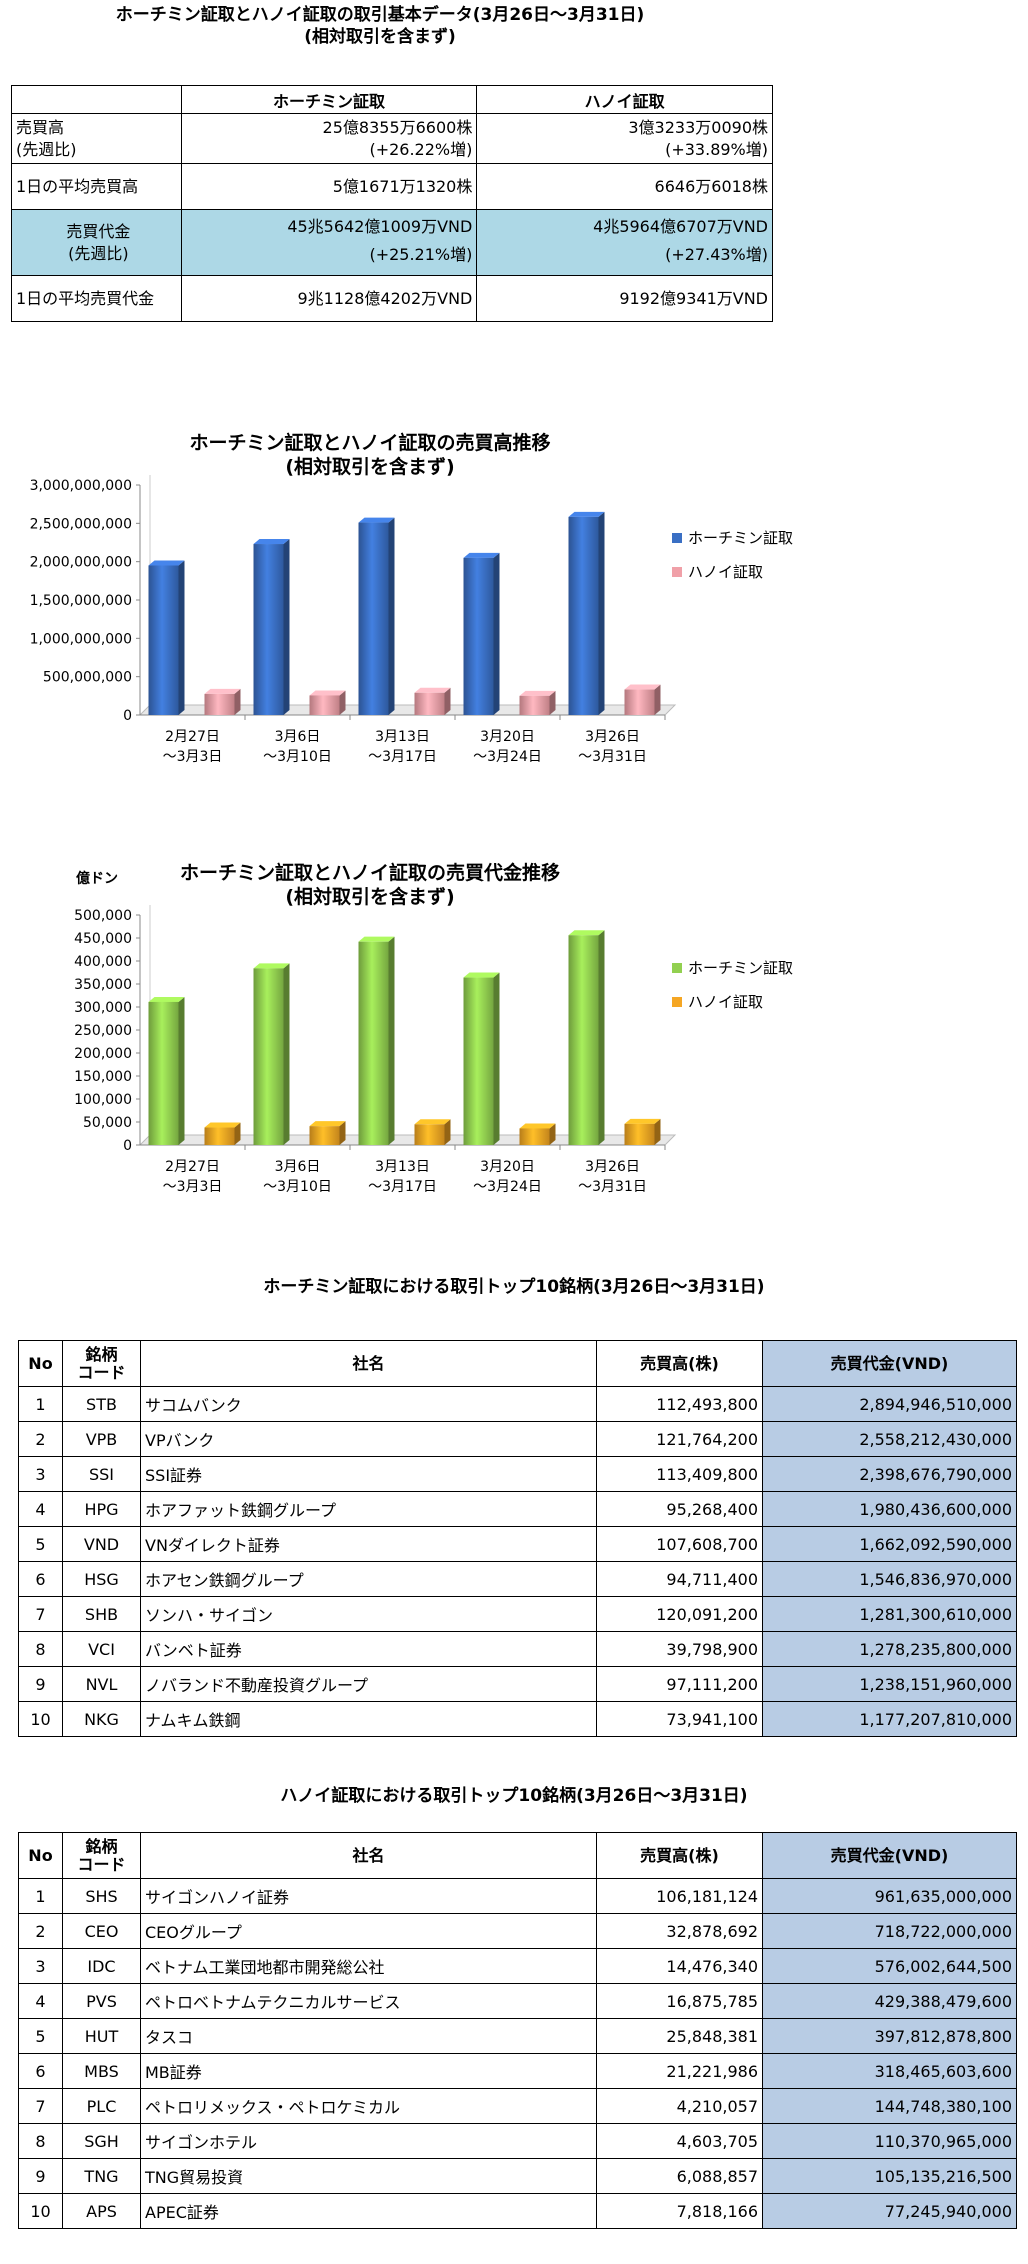 This screenshot has height=2264, width=1028. Describe the element at coordinates (101, 1614) in the screenshot. I see `rank-code: SHB` at that location.